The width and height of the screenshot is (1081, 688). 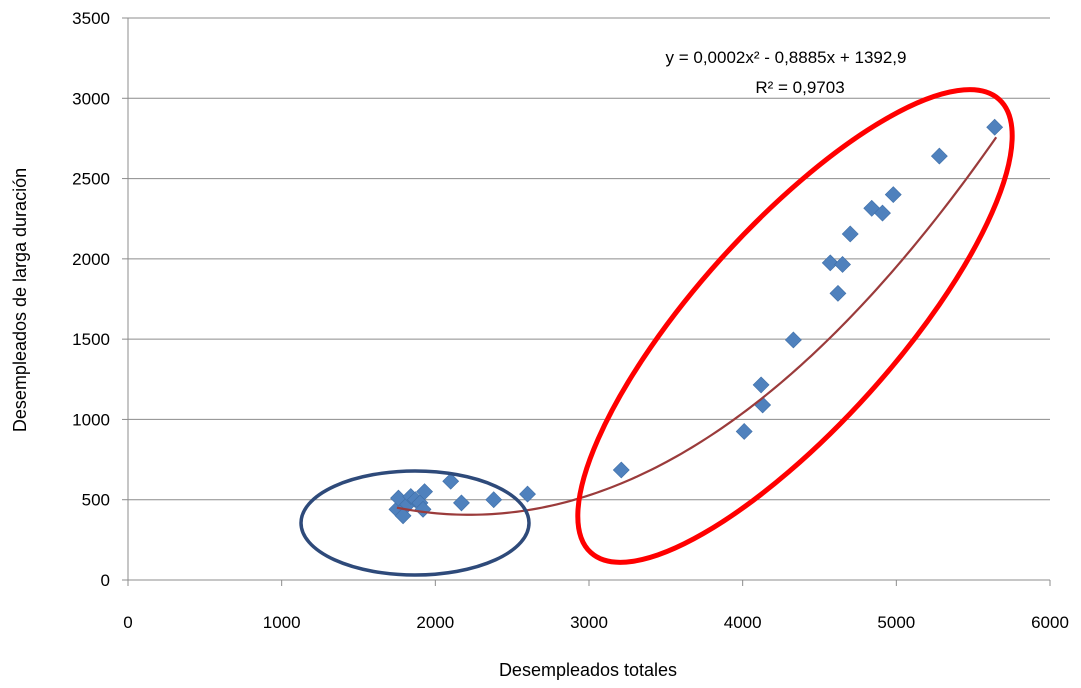 I want to click on y-tick-labels: 0 500 1000 1500 2000 2500 3000 3500, so click(x=91, y=299).